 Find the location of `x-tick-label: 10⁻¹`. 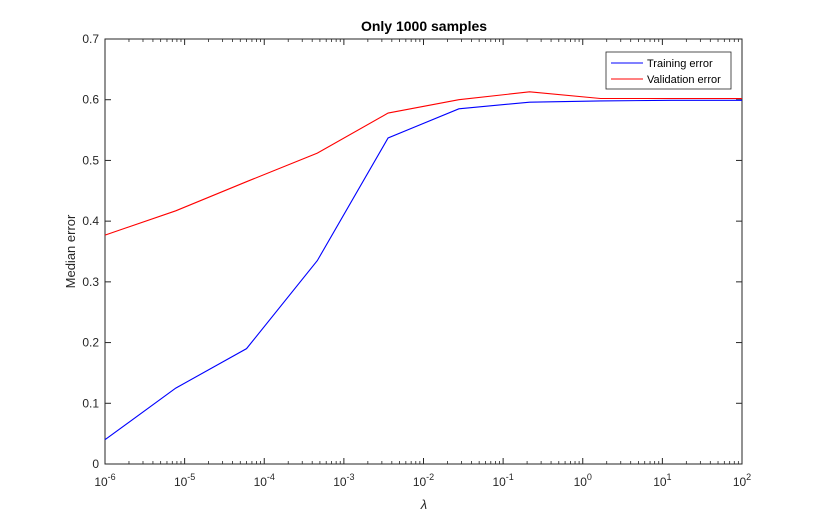

x-tick-label: 10⁻¹ is located at coordinates (502, 480).